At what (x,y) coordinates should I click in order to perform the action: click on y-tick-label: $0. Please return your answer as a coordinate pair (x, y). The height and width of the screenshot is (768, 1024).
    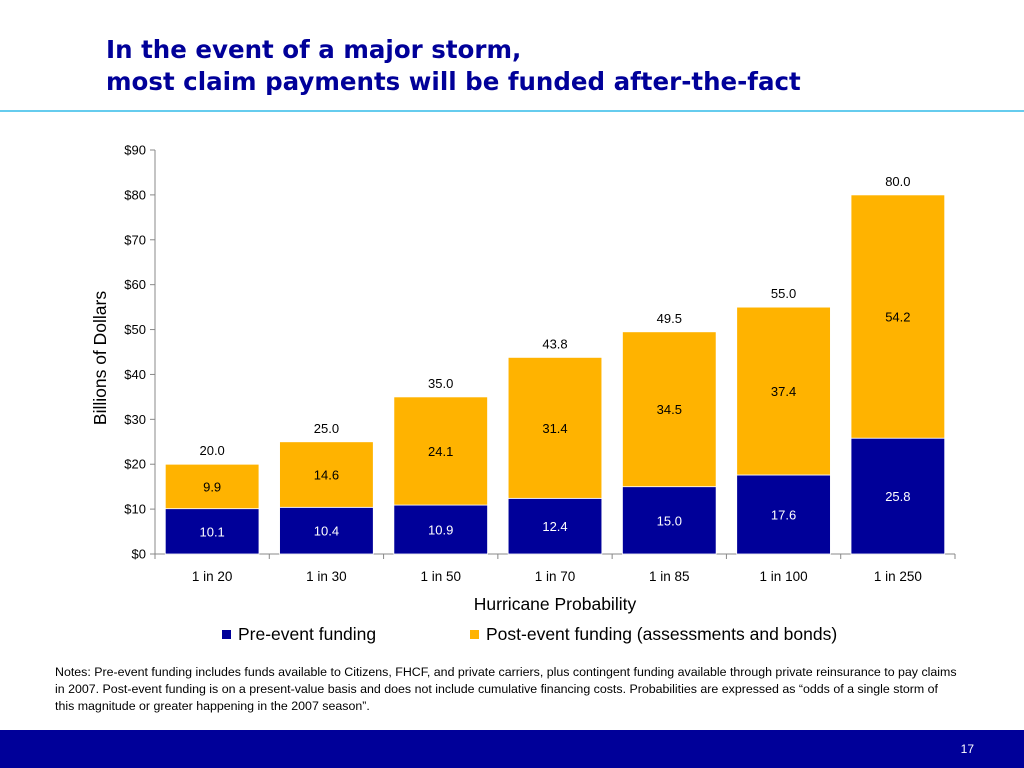
    Looking at the image, I should click on (139, 554).